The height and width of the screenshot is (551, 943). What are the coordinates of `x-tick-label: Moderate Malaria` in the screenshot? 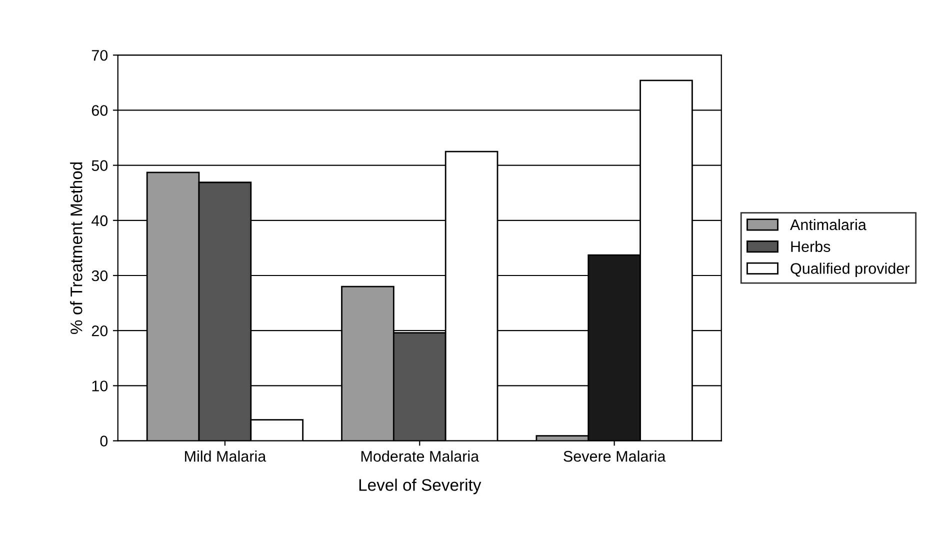 It's located at (420, 456).